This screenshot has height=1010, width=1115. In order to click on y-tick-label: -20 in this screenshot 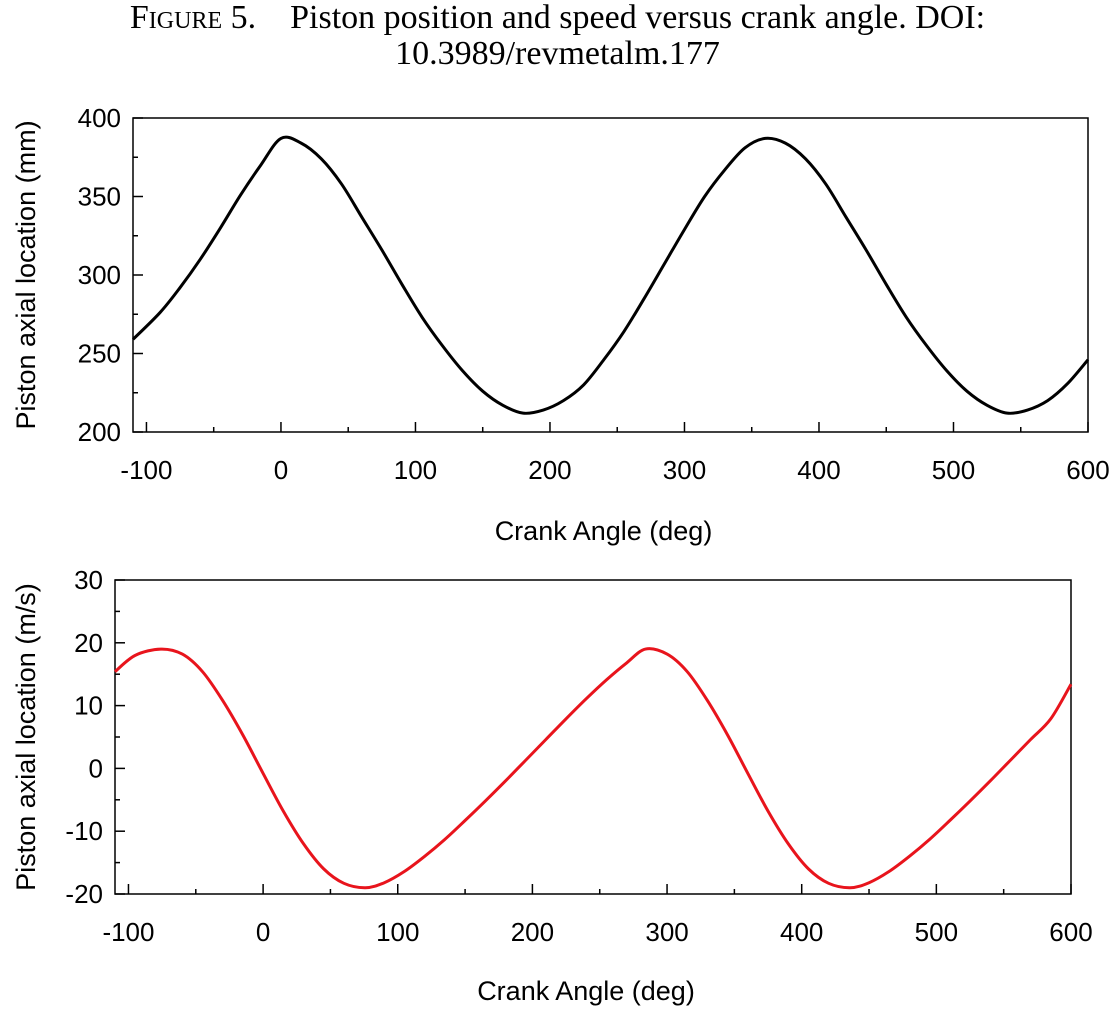, I will do `click(84, 894)`.